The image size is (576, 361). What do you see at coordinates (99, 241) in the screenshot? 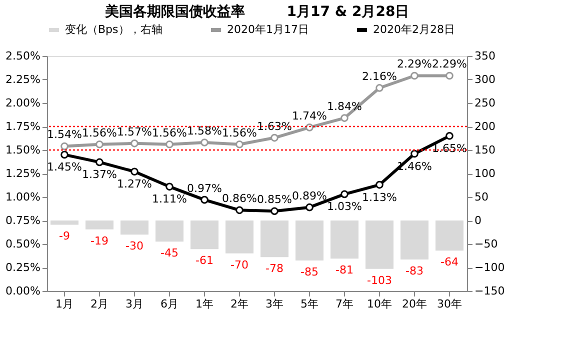
I see `data-label: -19` at bounding box center [99, 241].